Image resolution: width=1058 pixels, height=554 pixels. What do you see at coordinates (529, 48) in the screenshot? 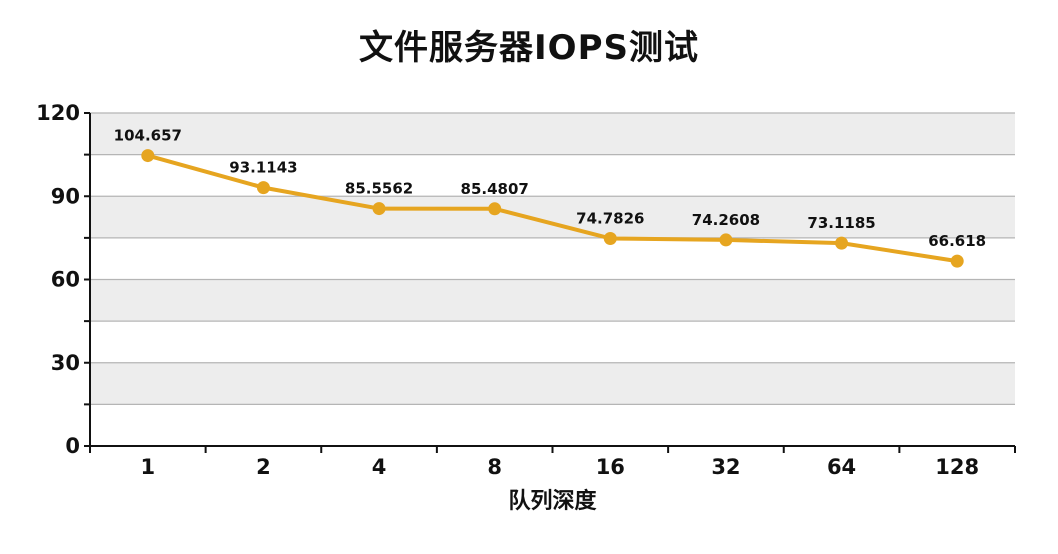
I see `chart-title: 文件服务器IOPS测试` at bounding box center [529, 48].